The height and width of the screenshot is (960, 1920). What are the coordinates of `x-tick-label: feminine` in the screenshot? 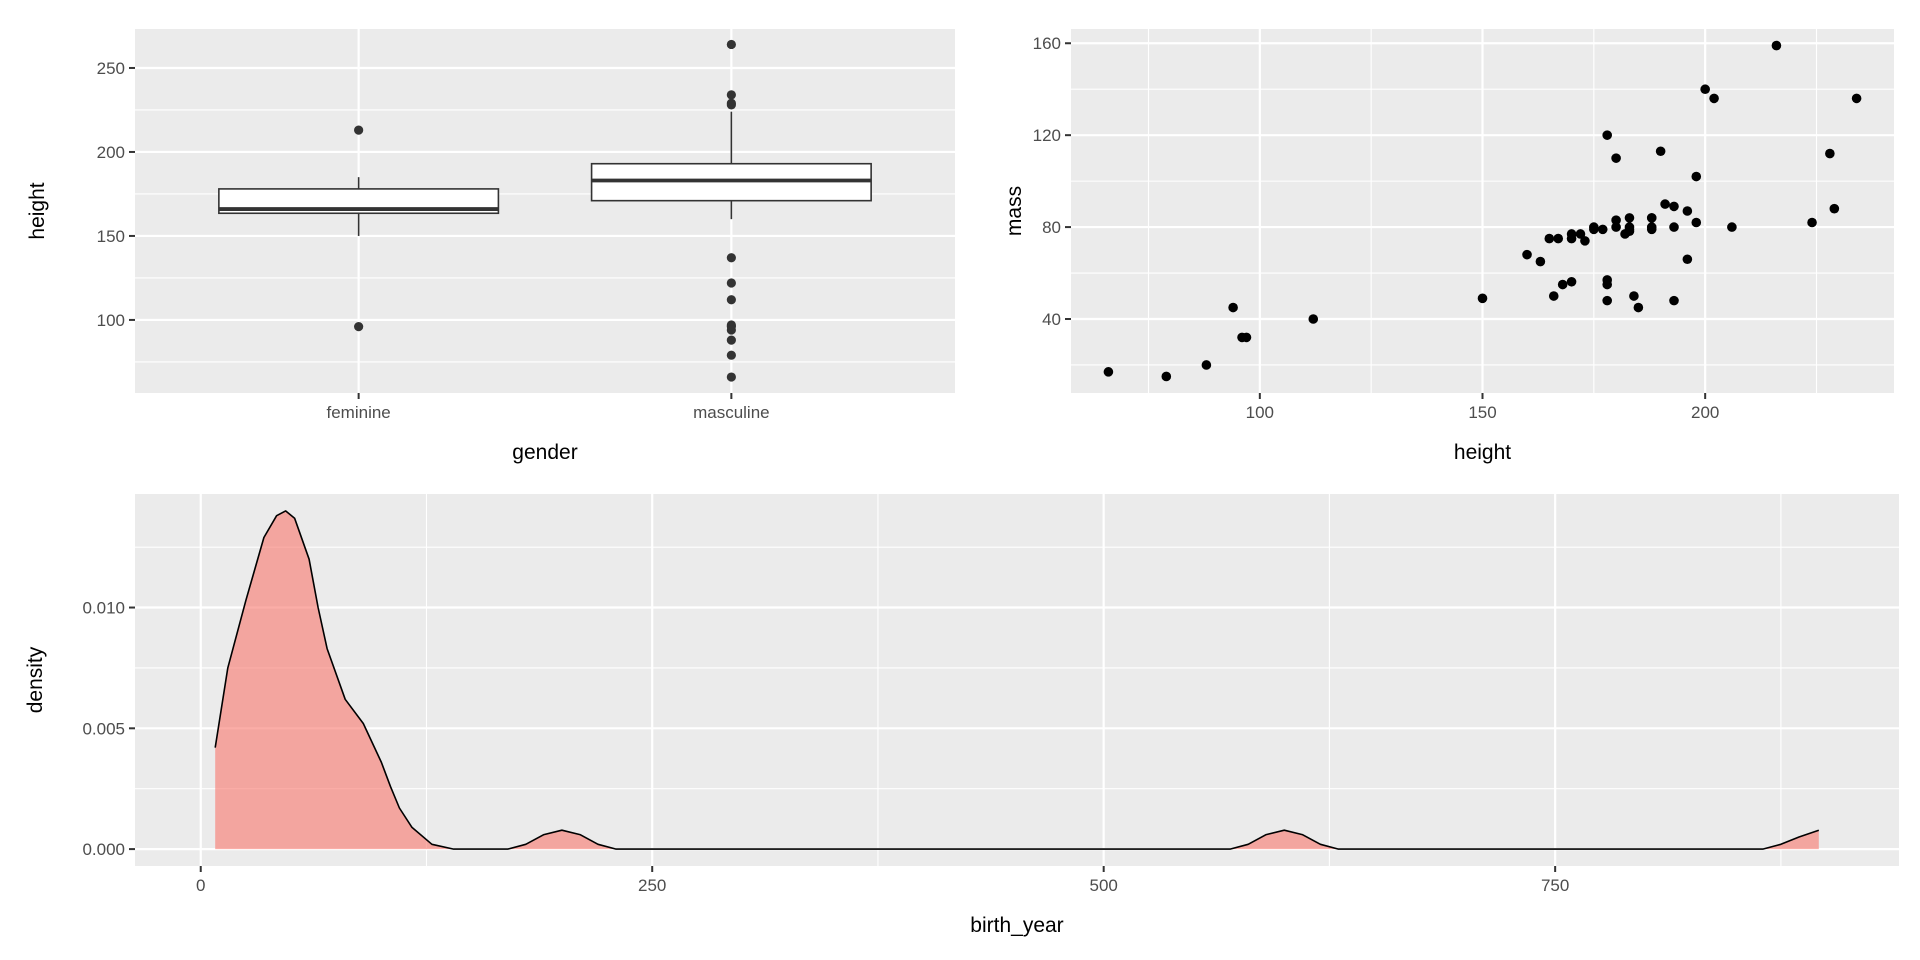 It's located at (359, 412).